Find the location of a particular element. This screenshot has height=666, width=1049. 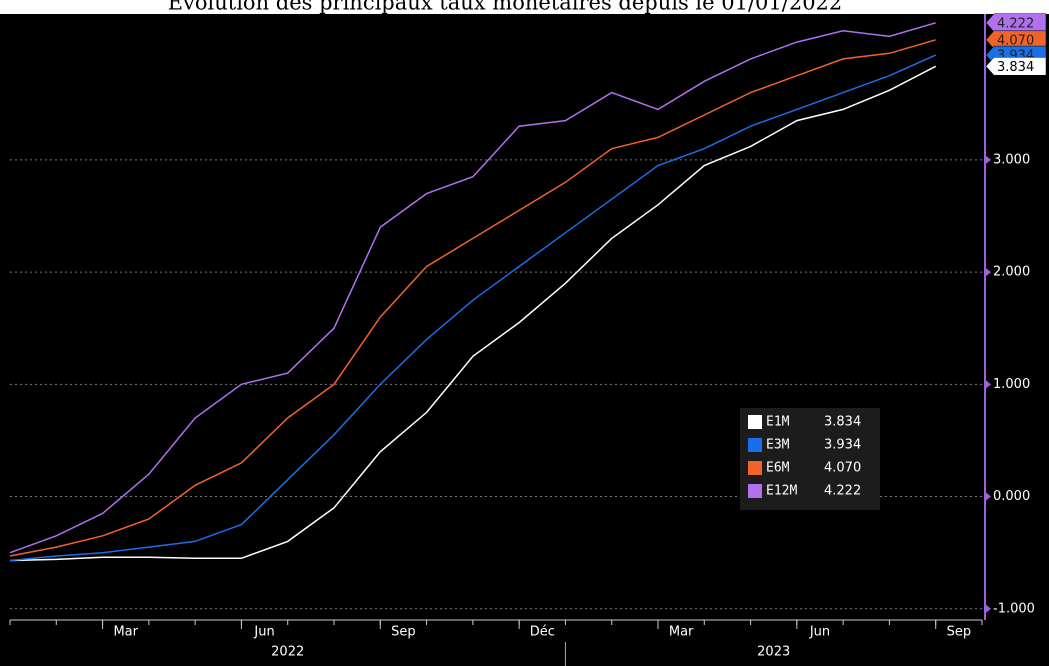

x-tick-label: Déc is located at coordinates (542, 632).